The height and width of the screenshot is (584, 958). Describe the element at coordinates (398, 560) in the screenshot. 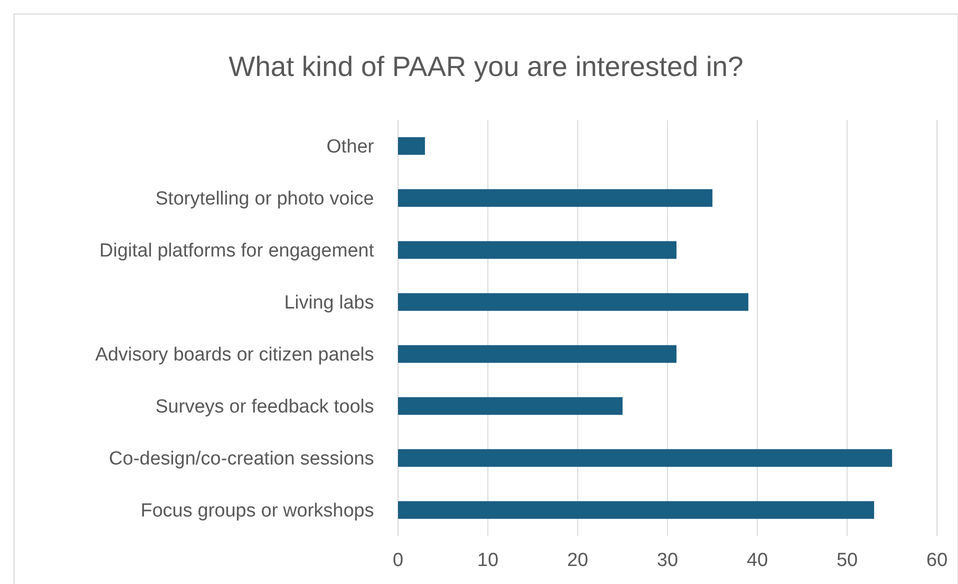

I see `x-tick-label: 0` at that location.